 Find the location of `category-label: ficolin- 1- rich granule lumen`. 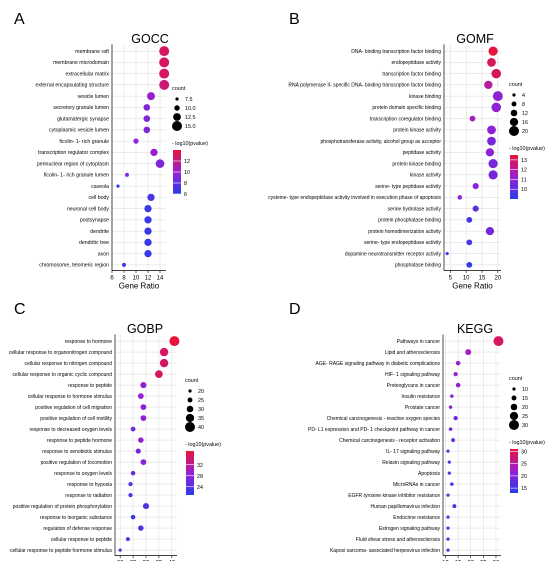

category-label: ficolin- 1- rich granule lumen is located at coordinates (76, 176).